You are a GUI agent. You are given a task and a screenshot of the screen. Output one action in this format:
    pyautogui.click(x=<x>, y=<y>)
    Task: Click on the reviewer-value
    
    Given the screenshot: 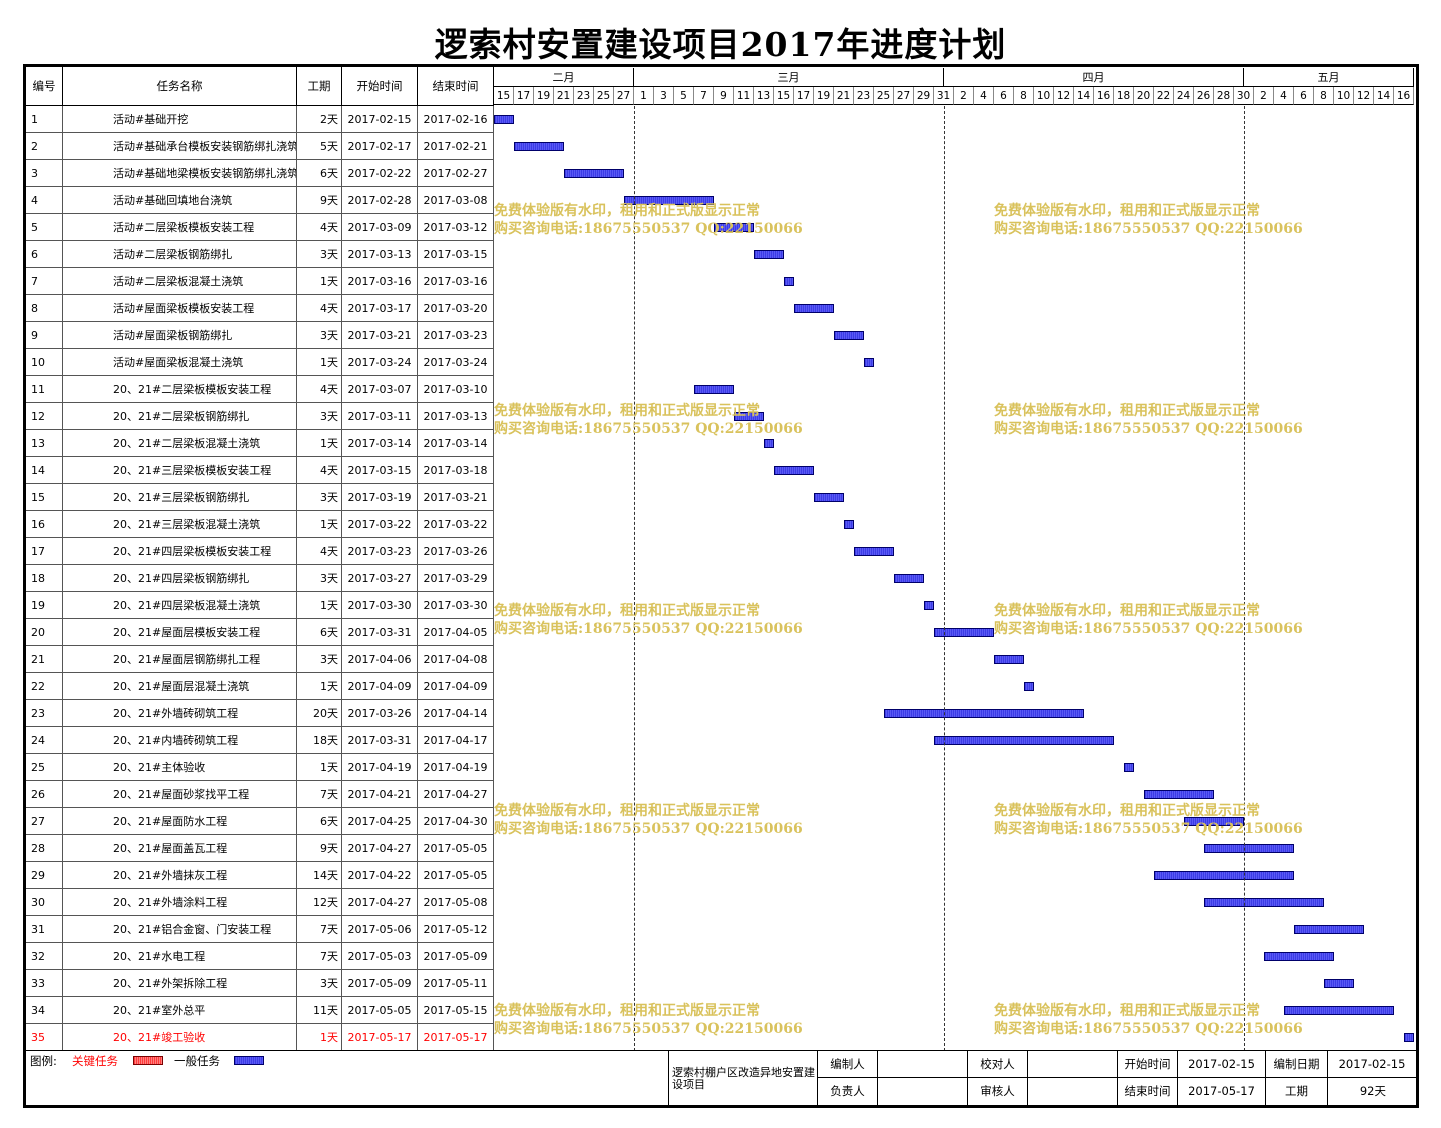 What is the action you would take?
    pyautogui.click(x=1073, y=1091)
    